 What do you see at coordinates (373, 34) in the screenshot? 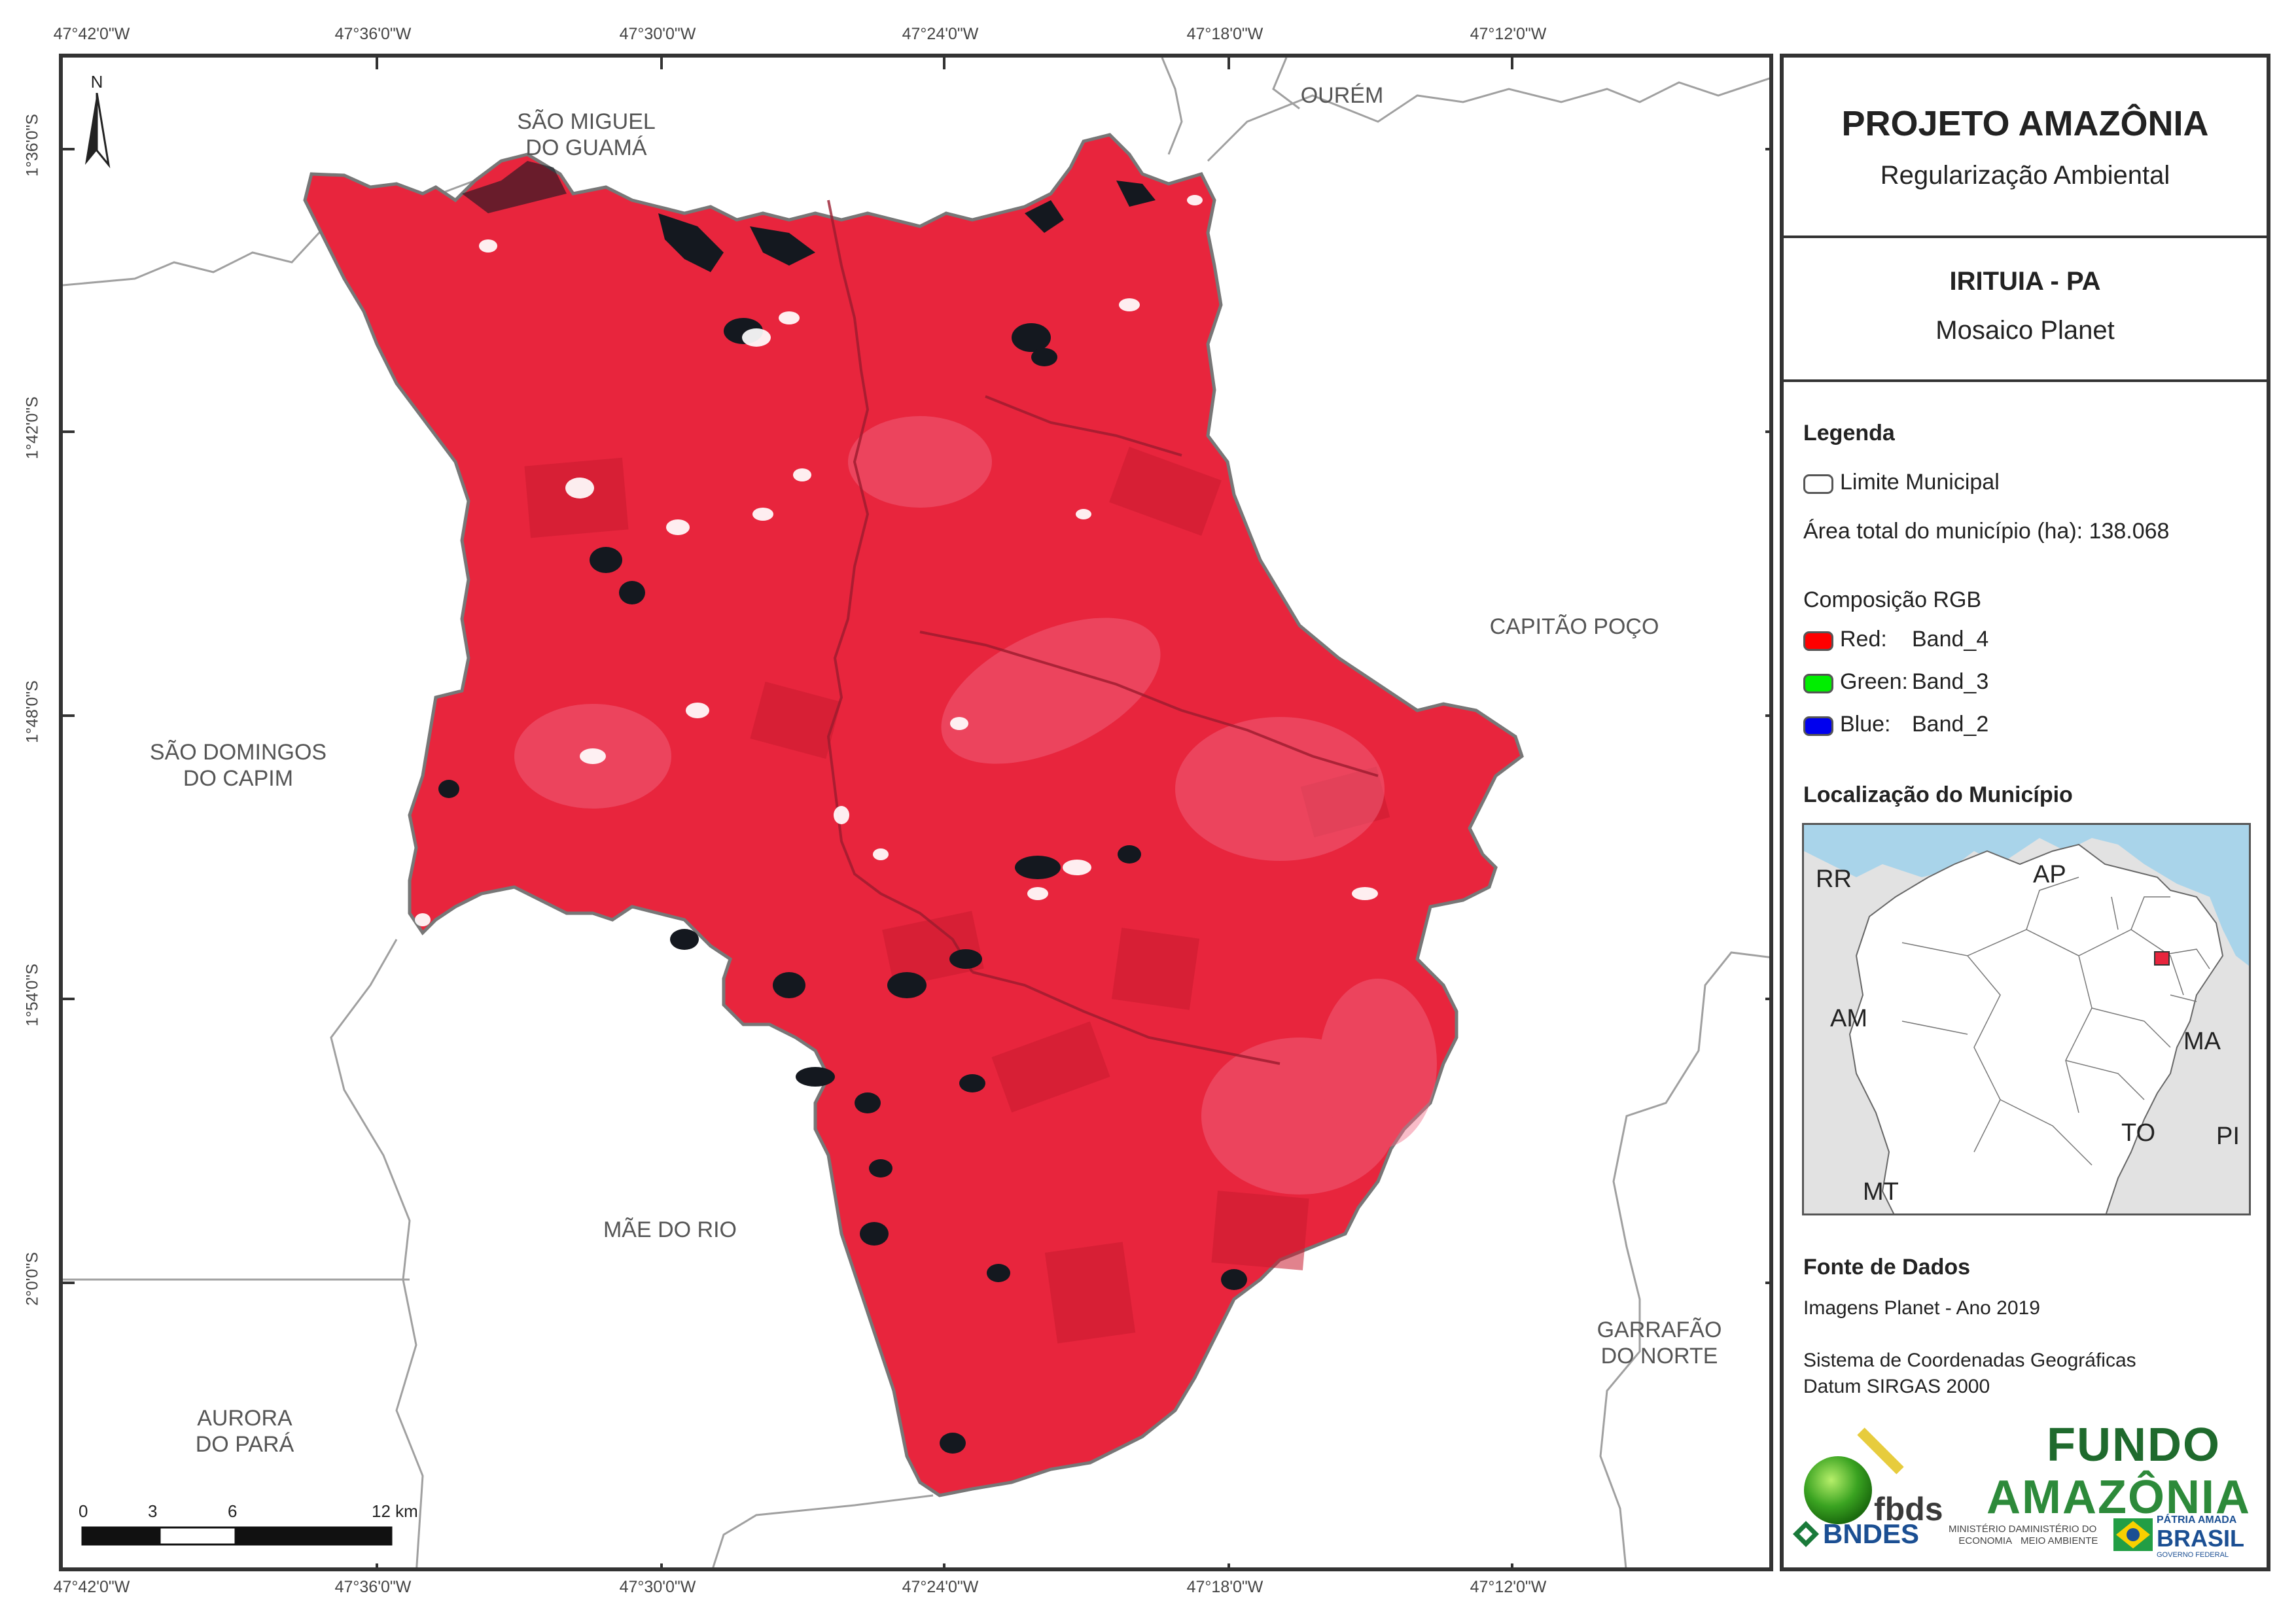
I see `longitude-label-top: 47°36'0"W` at bounding box center [373, 34].